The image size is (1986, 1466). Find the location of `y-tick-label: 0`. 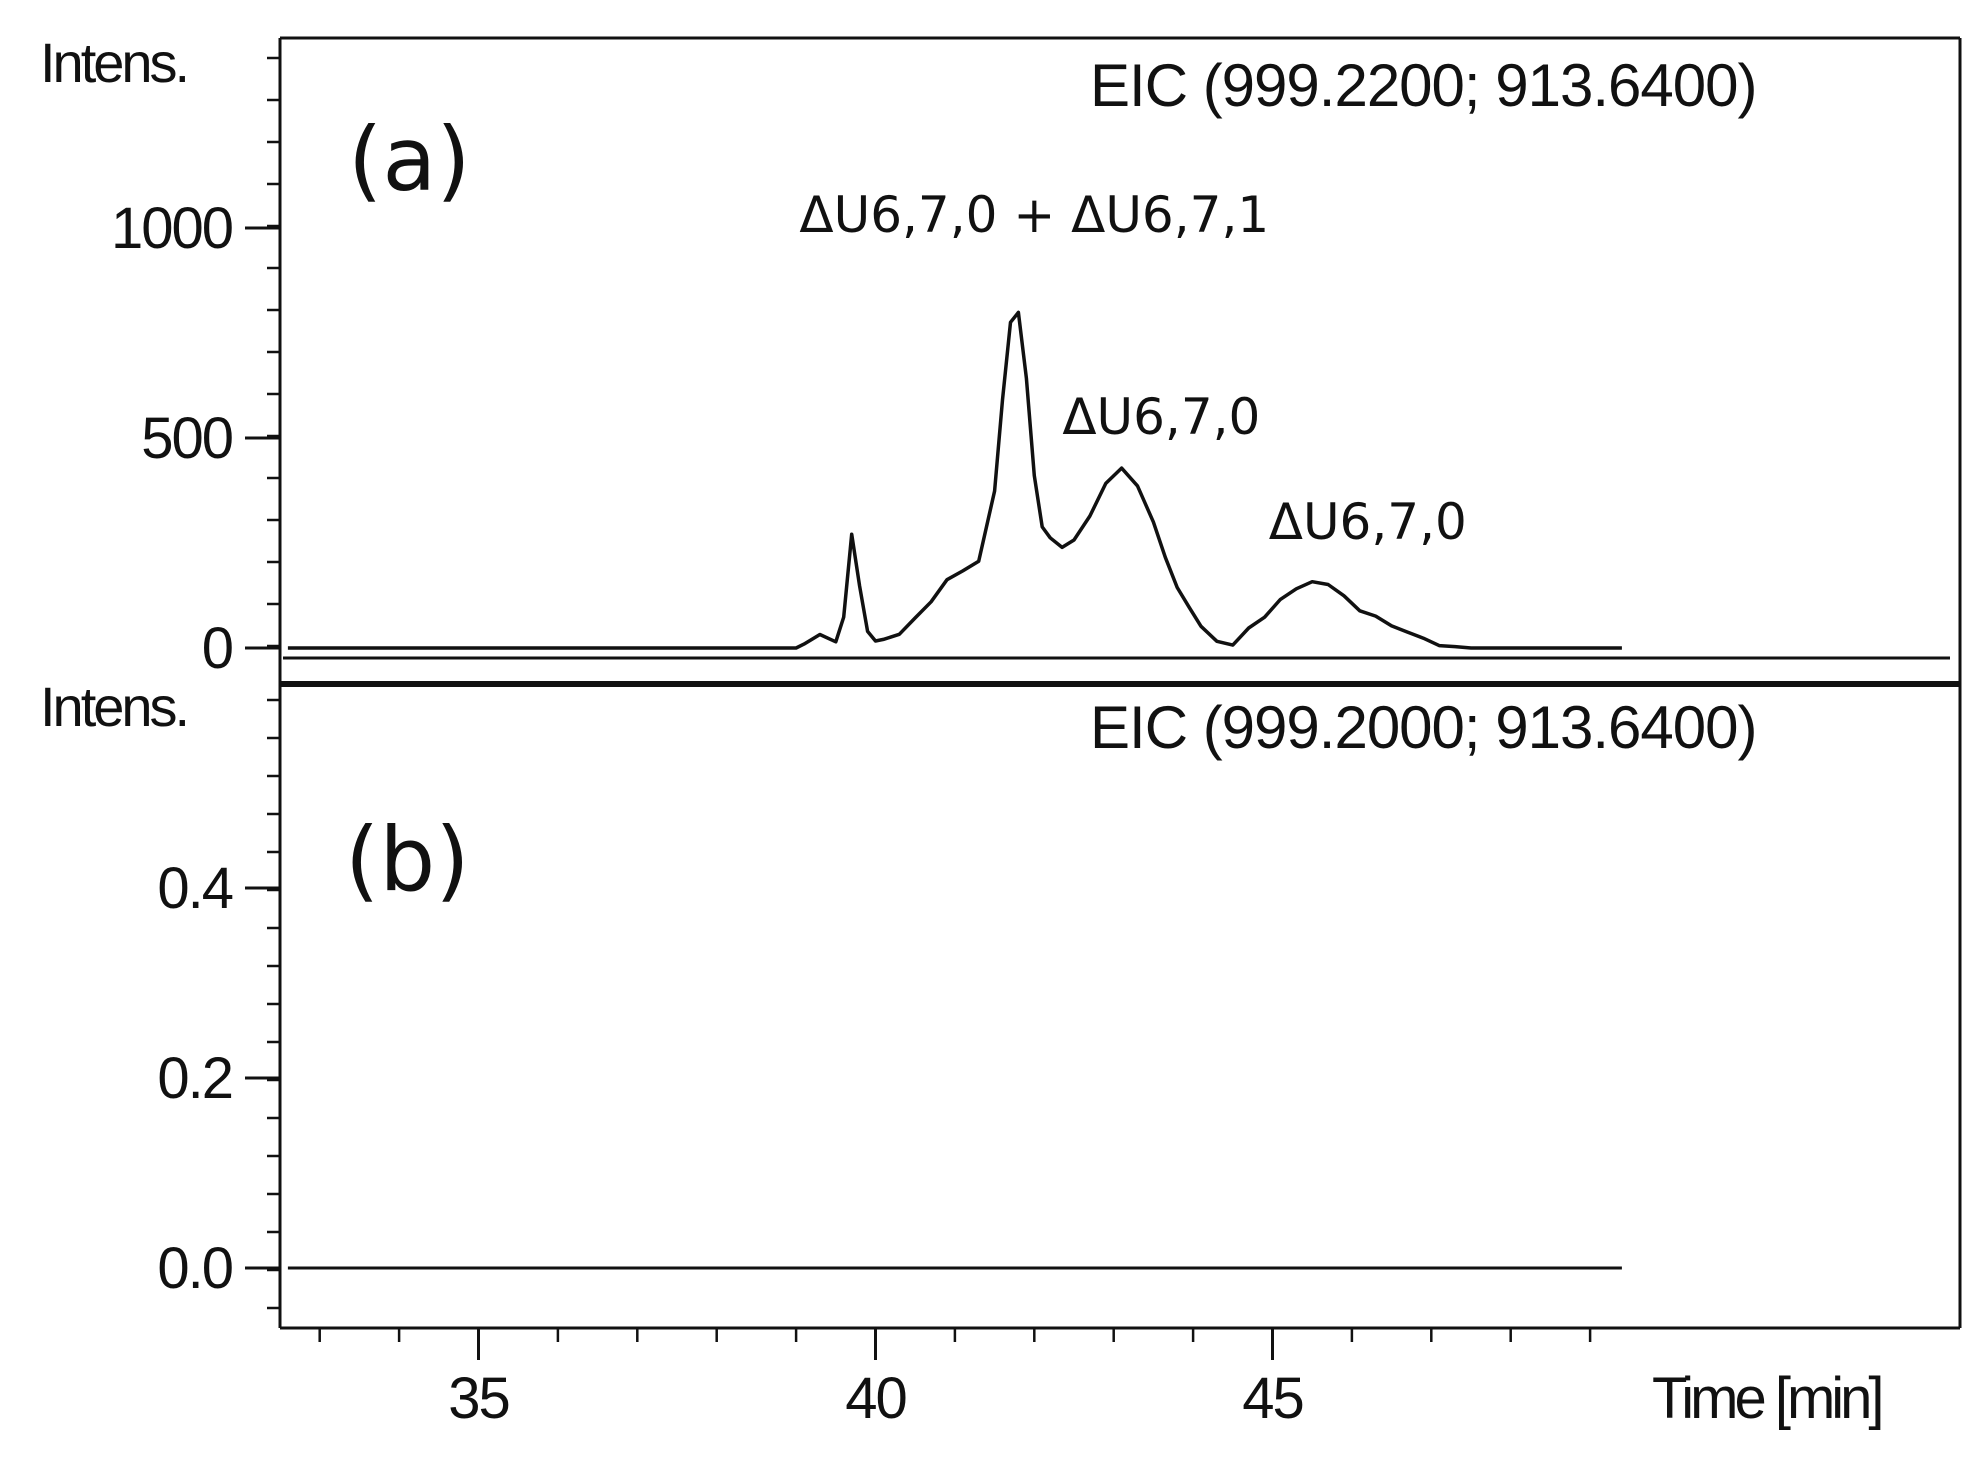

y-tick-label: 0 is located at coordinates (217, 648).